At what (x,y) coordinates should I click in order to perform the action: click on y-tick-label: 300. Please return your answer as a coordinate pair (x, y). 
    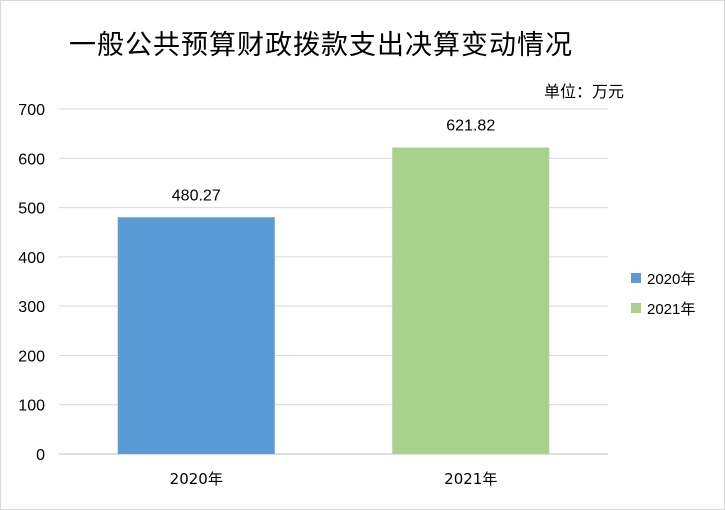
    Looking at the image, I should click on (31, 307).